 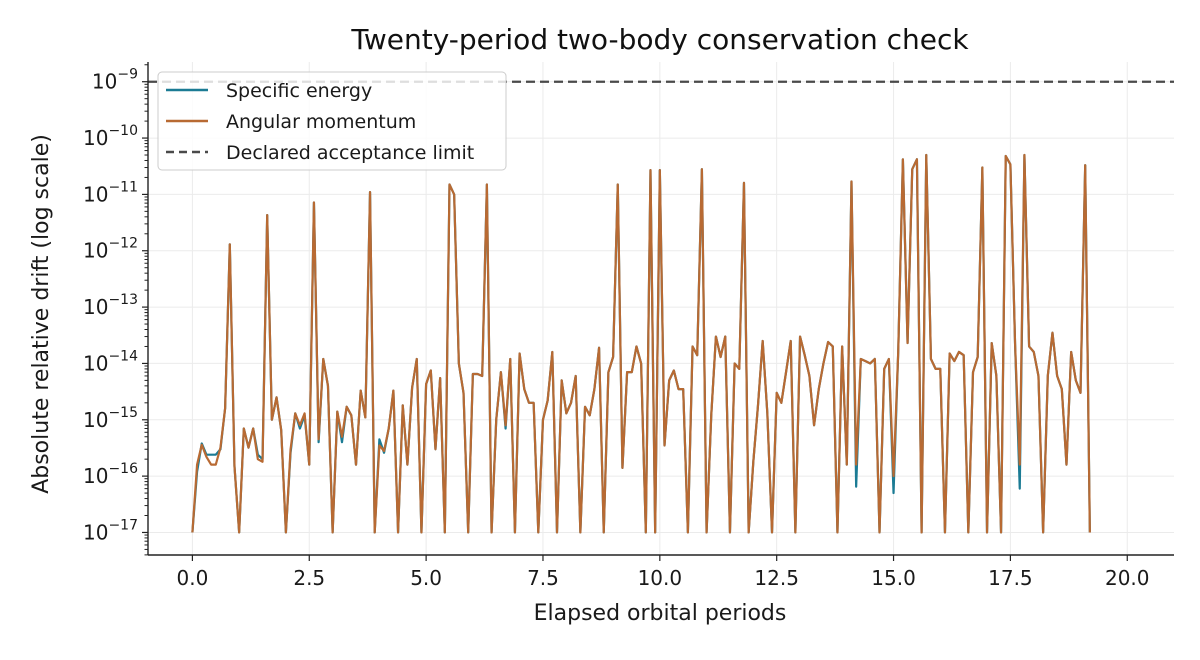 What do you see at coordinates (543, 578) in the screenshot?
I see `x-tick-label: 7.5` at bounding box center [543, 578].